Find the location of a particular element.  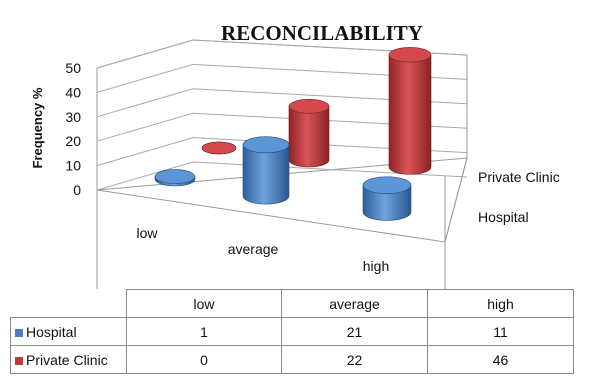

private-clinic-legend-swatch is located at coordinates (19, 360).